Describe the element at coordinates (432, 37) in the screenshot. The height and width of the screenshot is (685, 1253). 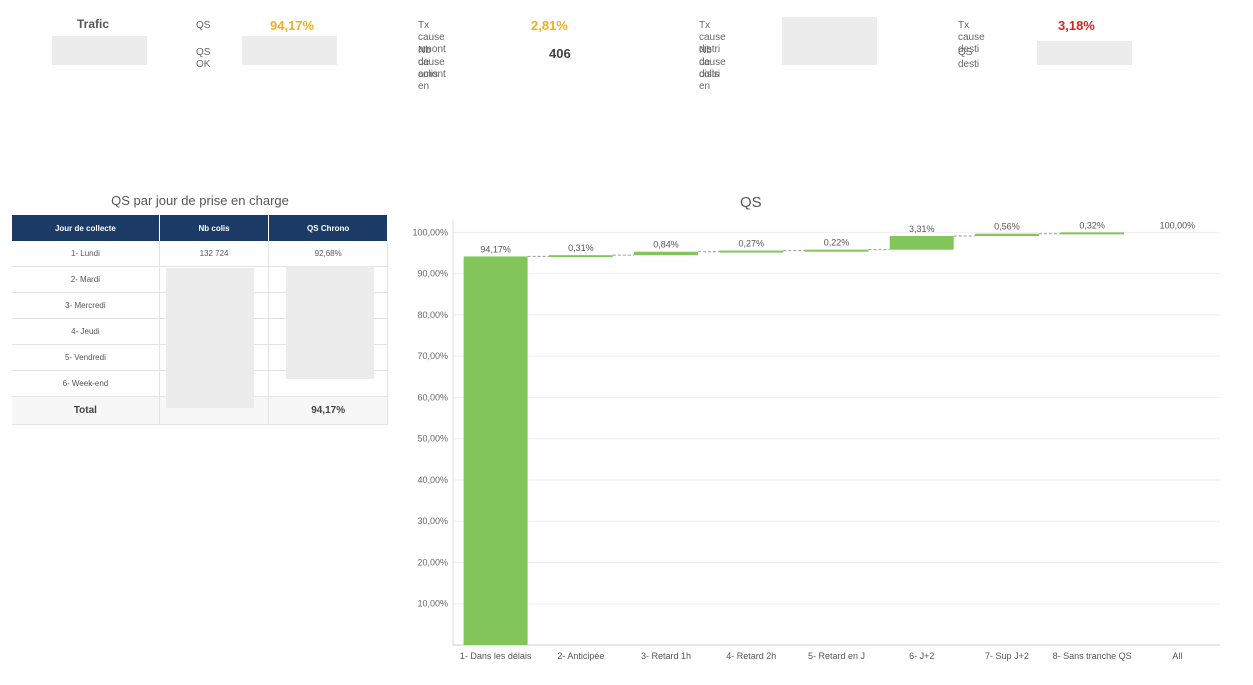
I see `tx-amont-label: Tx cause amont` at that location.